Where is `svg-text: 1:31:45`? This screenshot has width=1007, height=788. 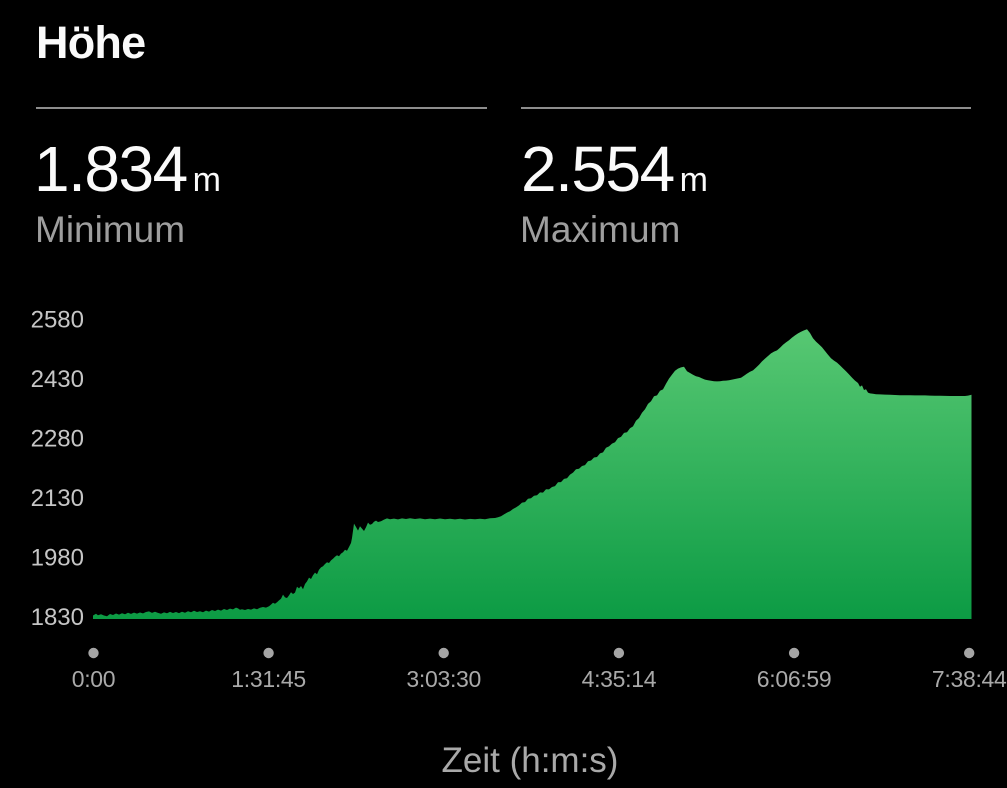
svg-text: 1:31:45 is located at coordinates (268, 679).